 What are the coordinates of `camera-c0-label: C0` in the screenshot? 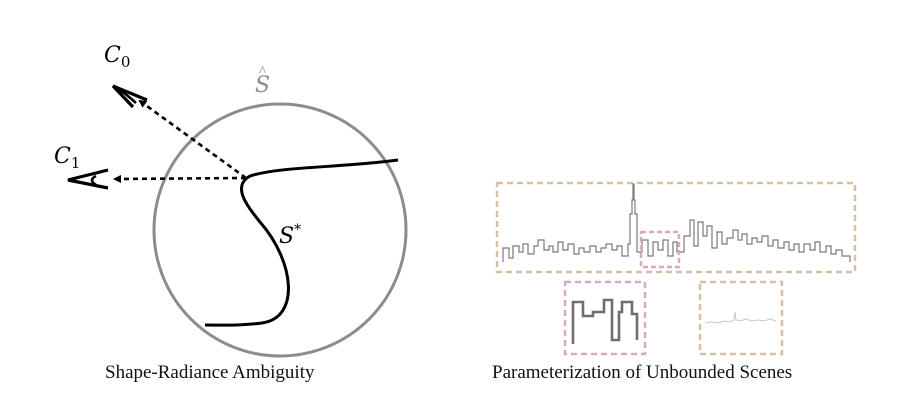 It's located at (117, 57).